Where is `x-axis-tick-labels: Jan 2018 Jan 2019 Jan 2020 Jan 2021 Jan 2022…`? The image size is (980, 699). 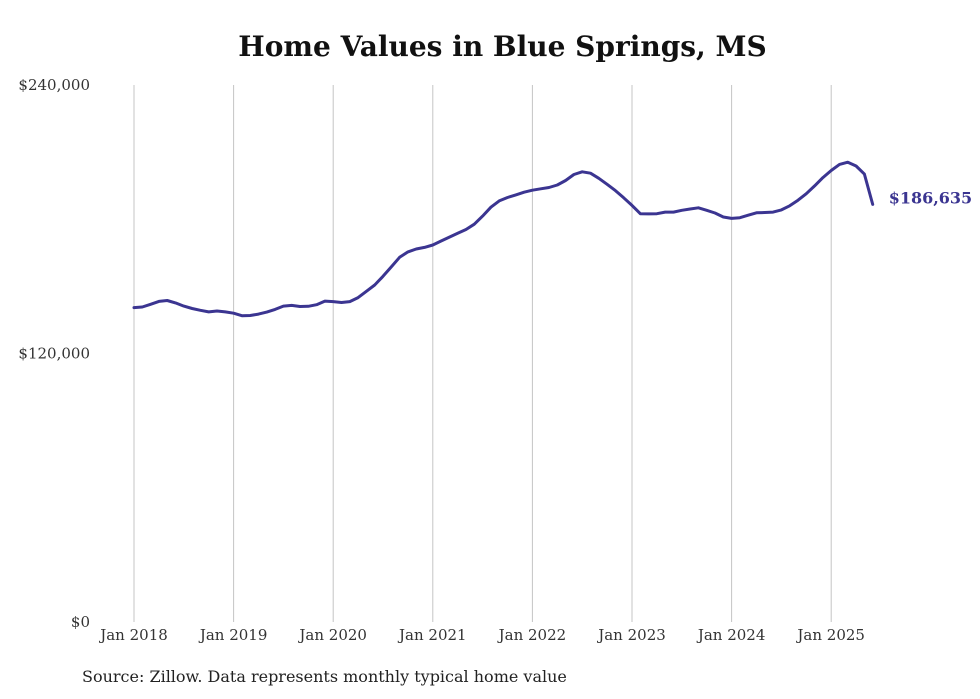
x-axis-tick-labels: Jan 2018 Jan 2019 Jan 2020 Jan 2021 Jan 2022… is located at coordinates (481, 635).